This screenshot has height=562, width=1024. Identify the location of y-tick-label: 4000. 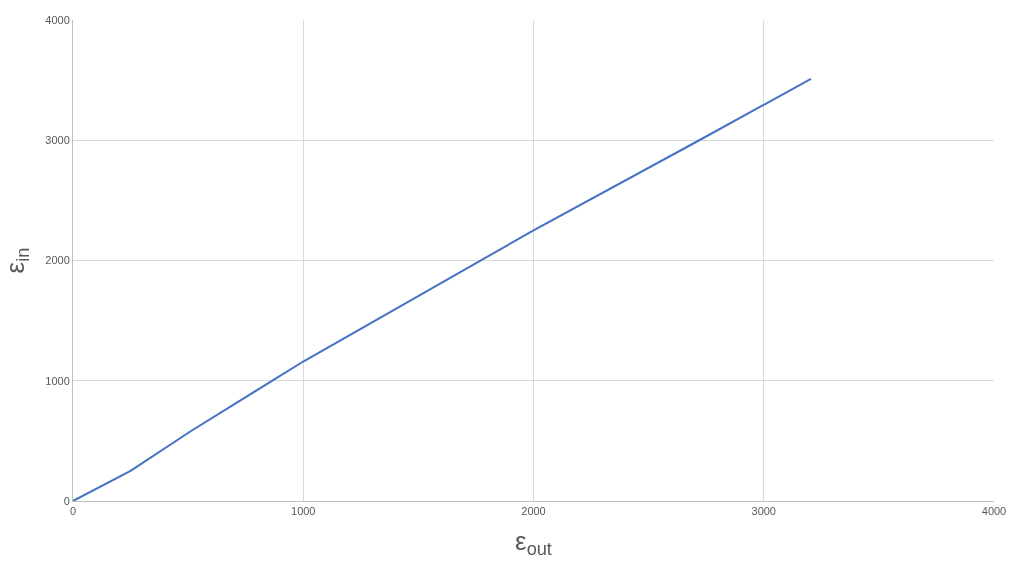
(57, 19).